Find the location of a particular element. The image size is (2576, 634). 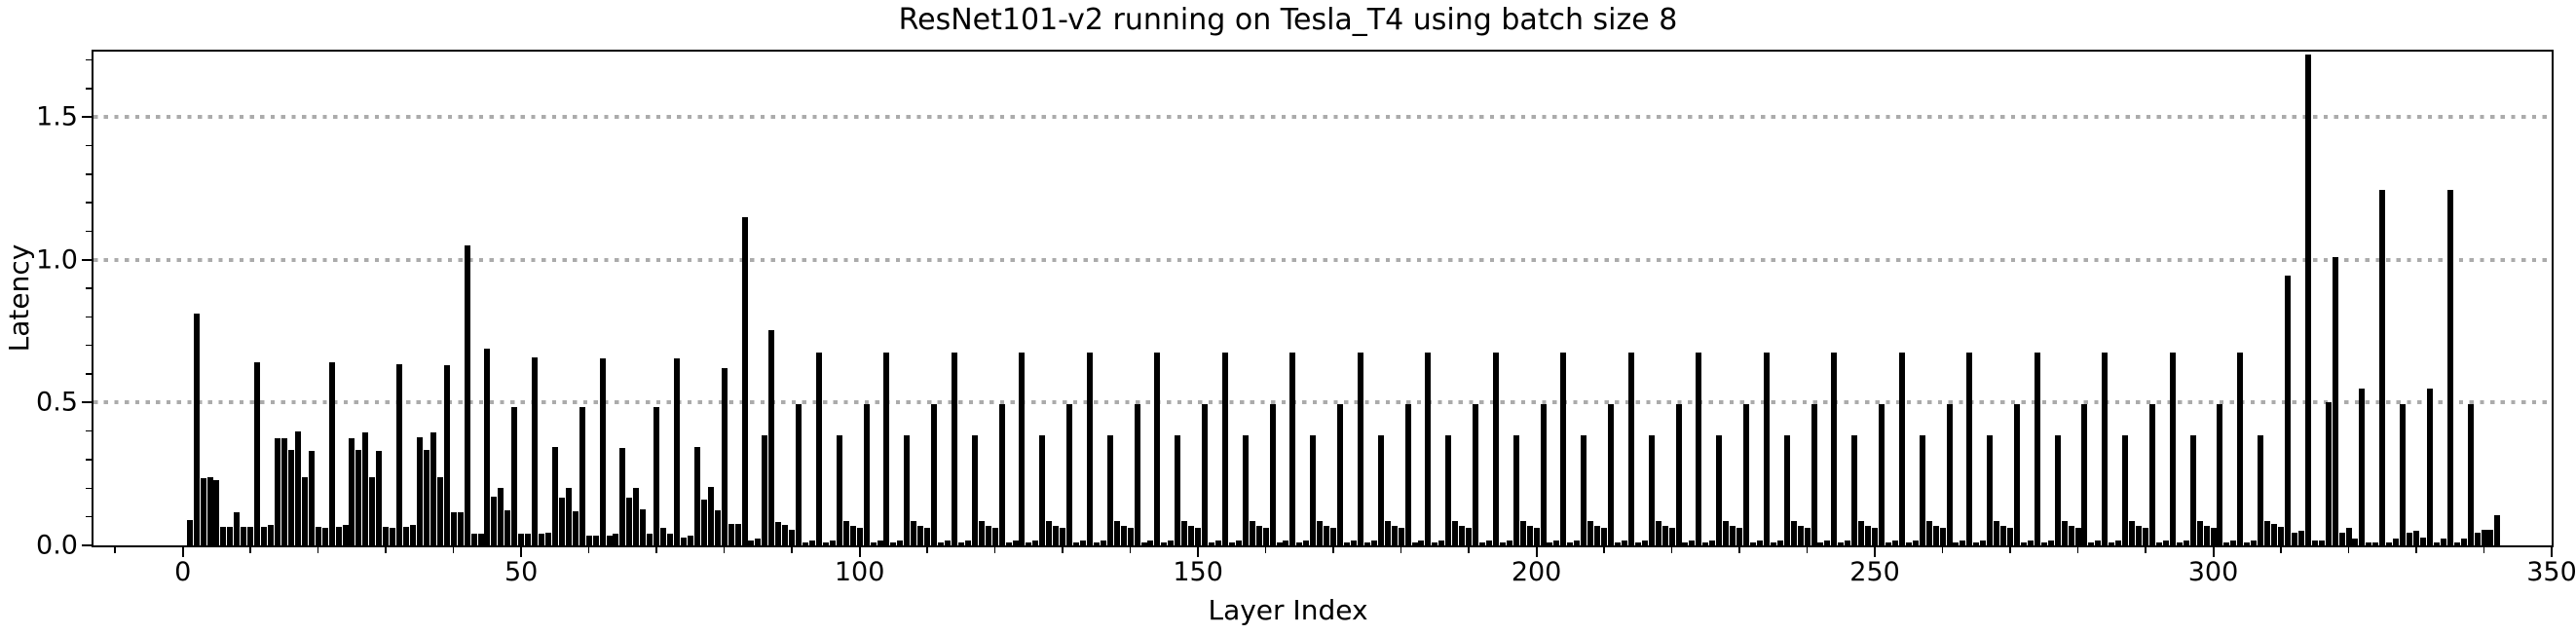

x-axis-title: Layer Index is located at coordinates (1288, 610).